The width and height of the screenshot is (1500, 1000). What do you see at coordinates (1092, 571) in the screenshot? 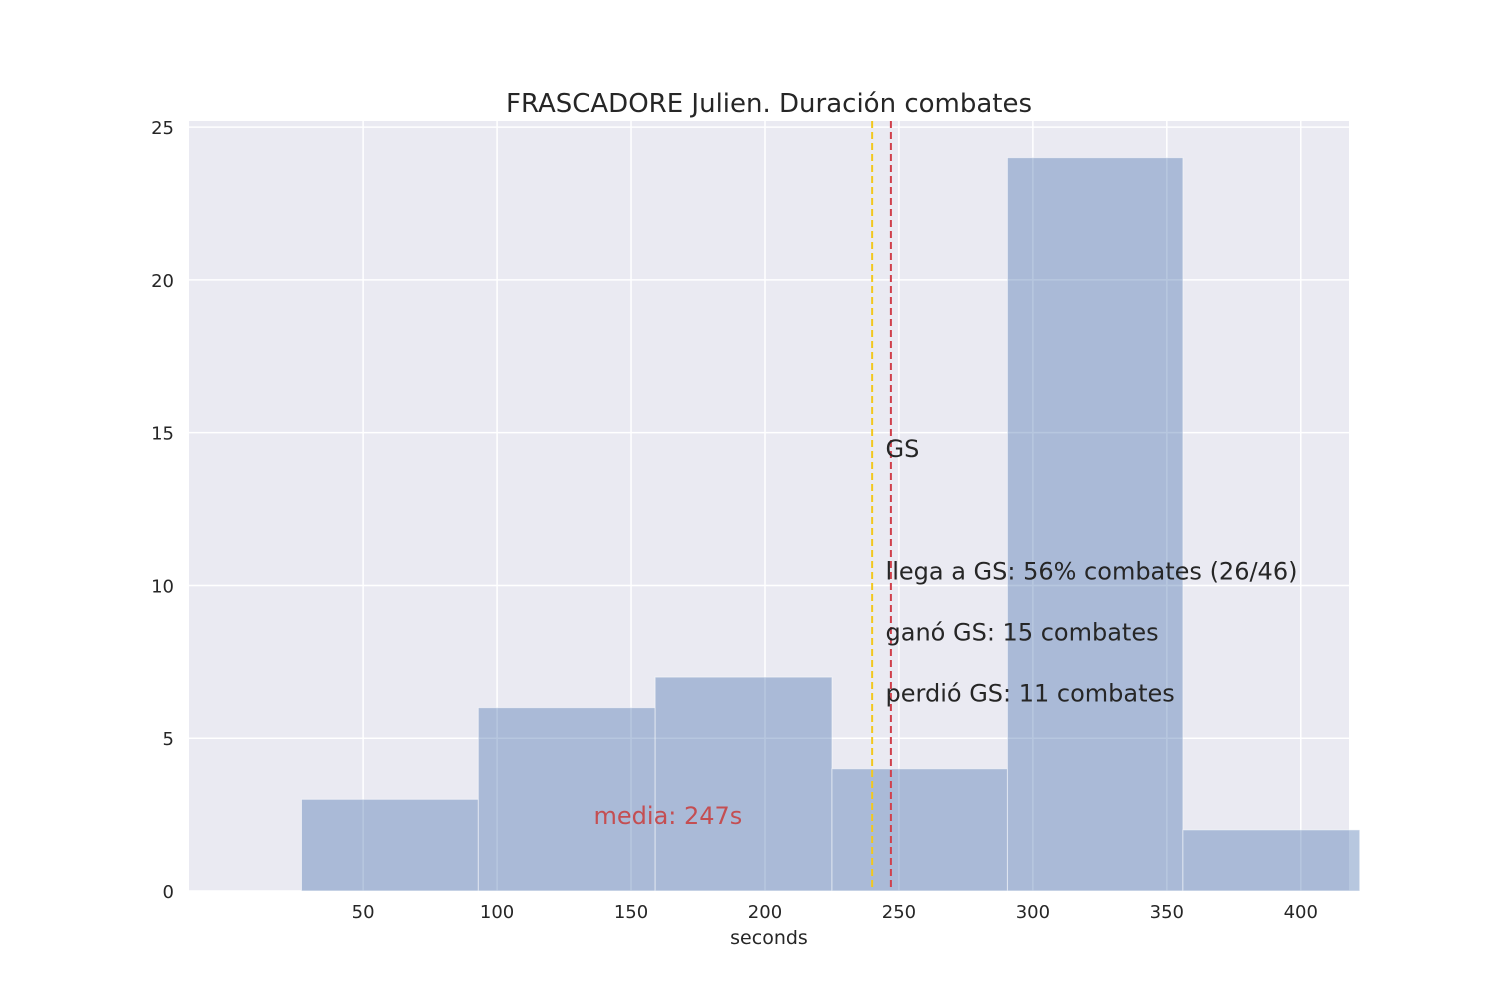
I see `annotation-2: llega a GS: 56% combates (26/46)` at bounding box center [1092, 571].